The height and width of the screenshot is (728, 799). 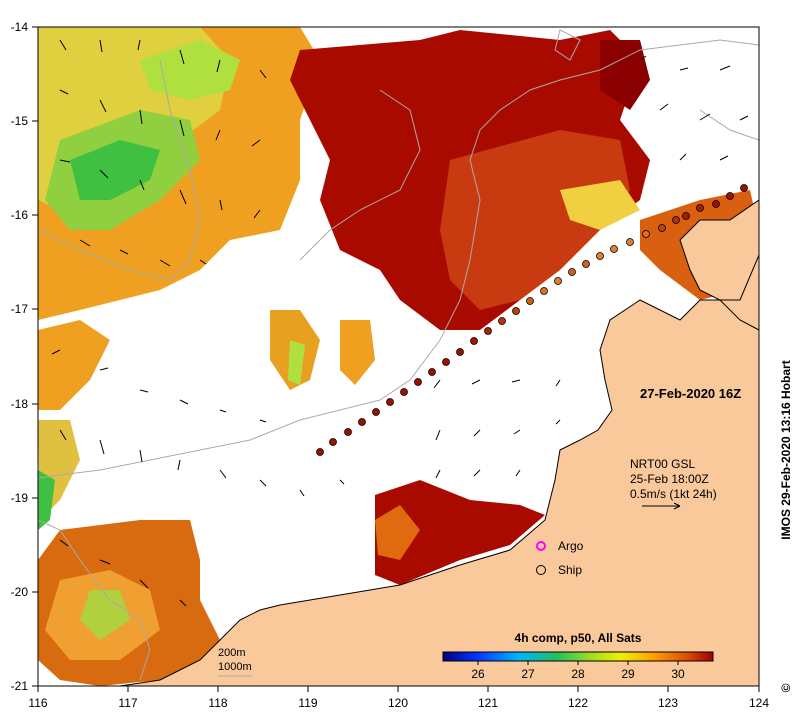 I want to click on y-tick-label: -19, so click(x=20, y=498).